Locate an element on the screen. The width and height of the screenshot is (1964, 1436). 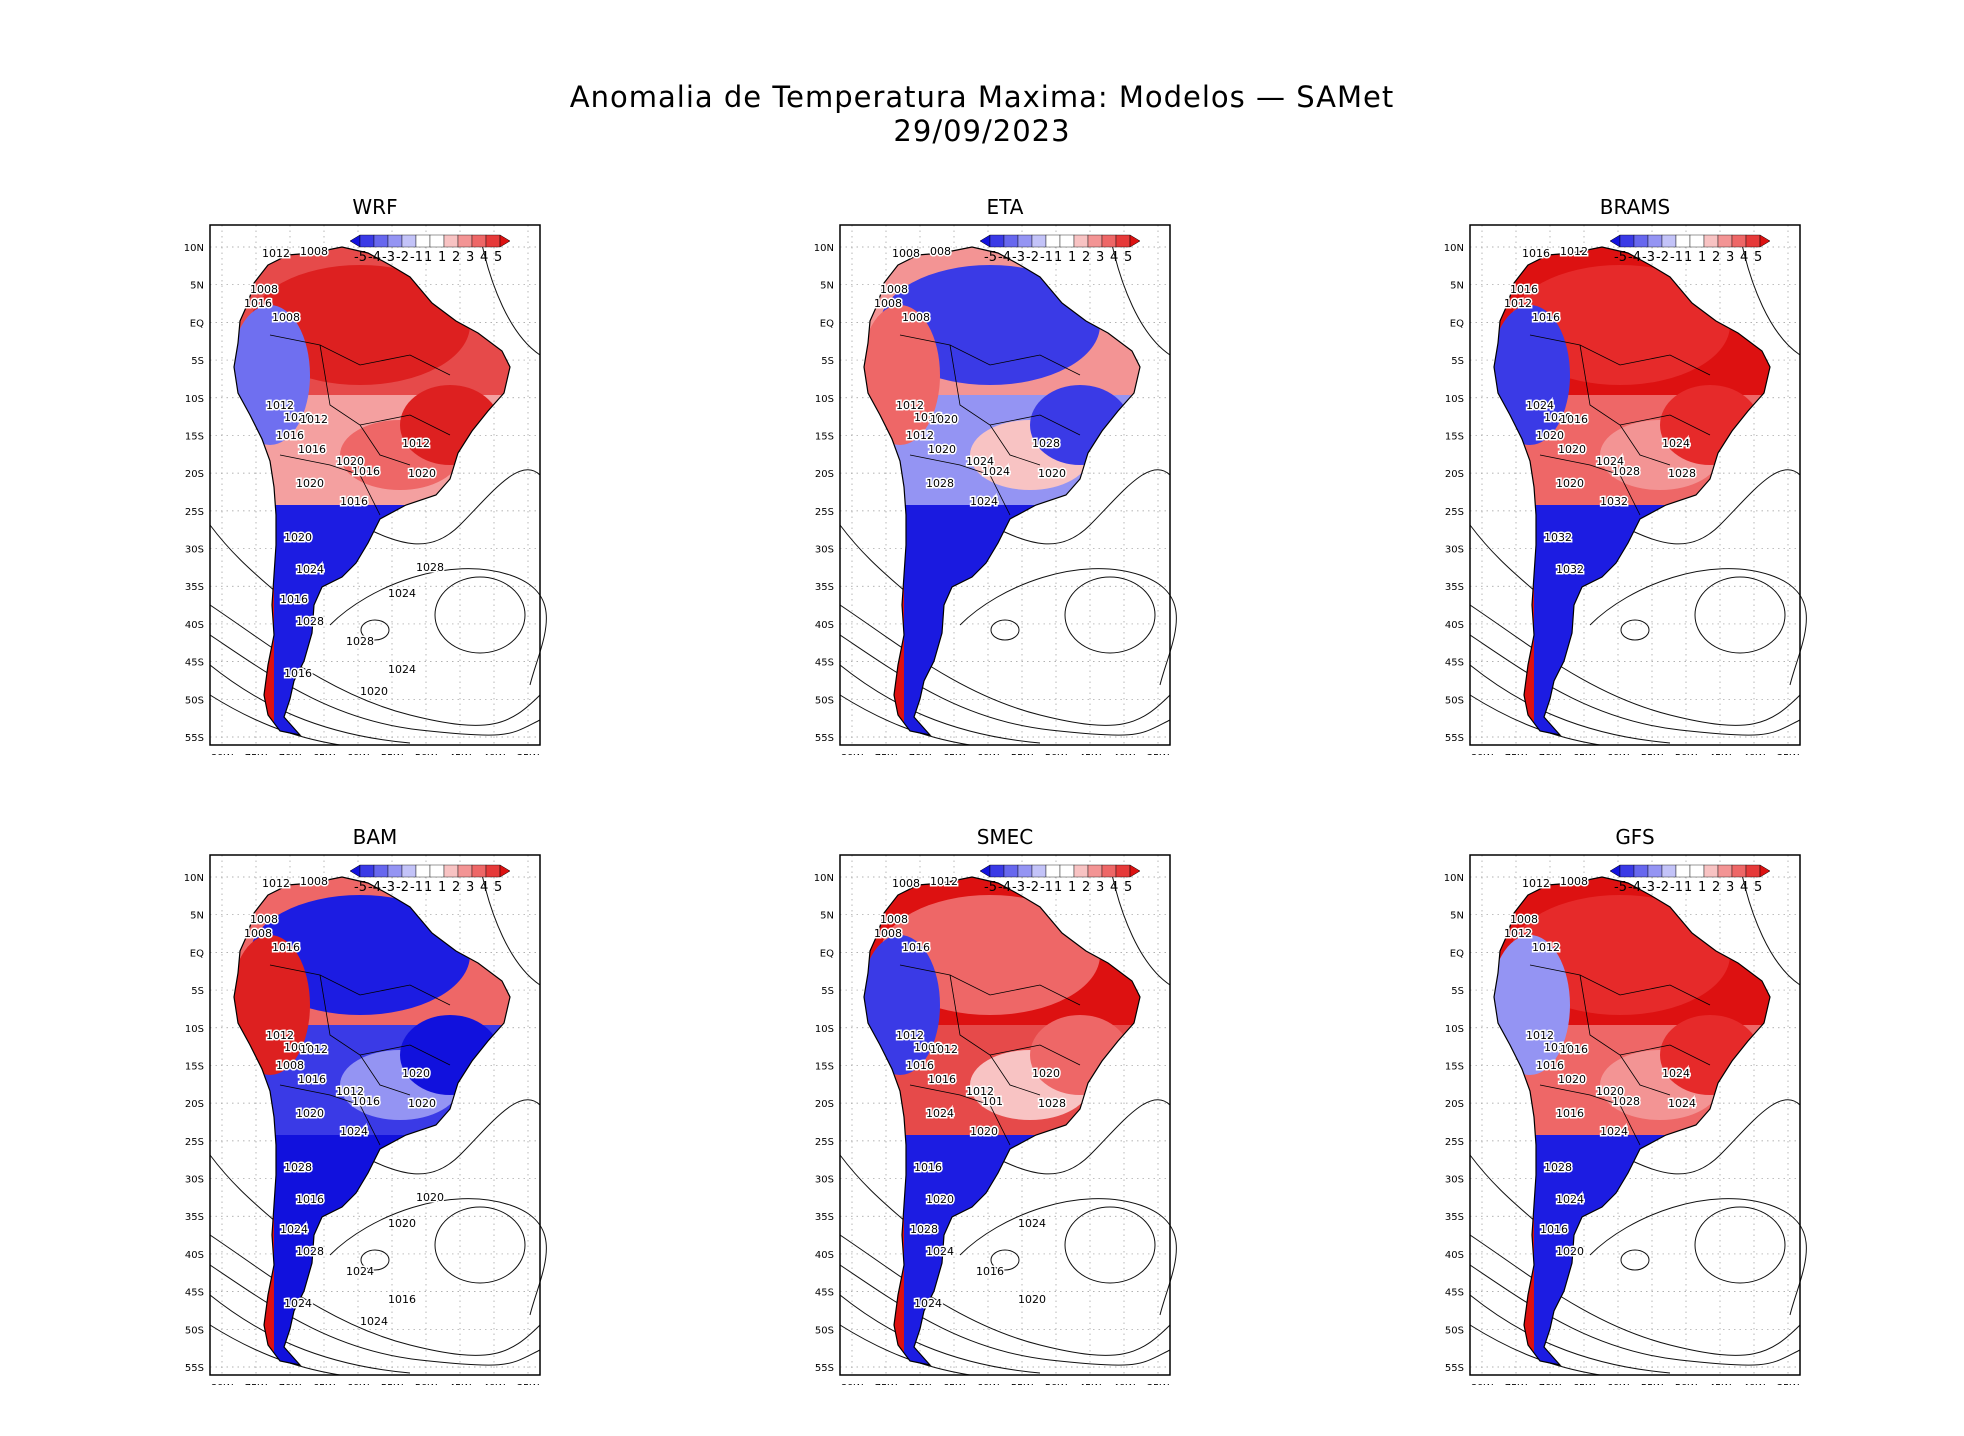
lat-tick-label: 15S is located at coordinates (194, 1066).